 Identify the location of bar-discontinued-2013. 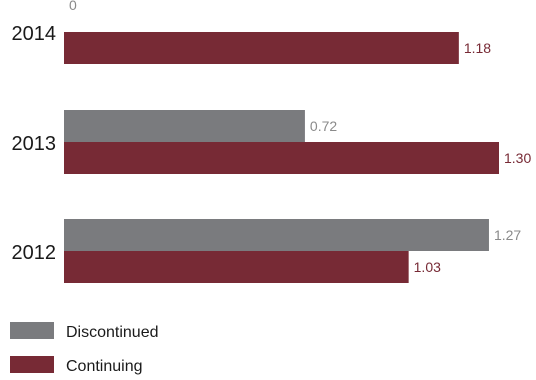
(184, 126).